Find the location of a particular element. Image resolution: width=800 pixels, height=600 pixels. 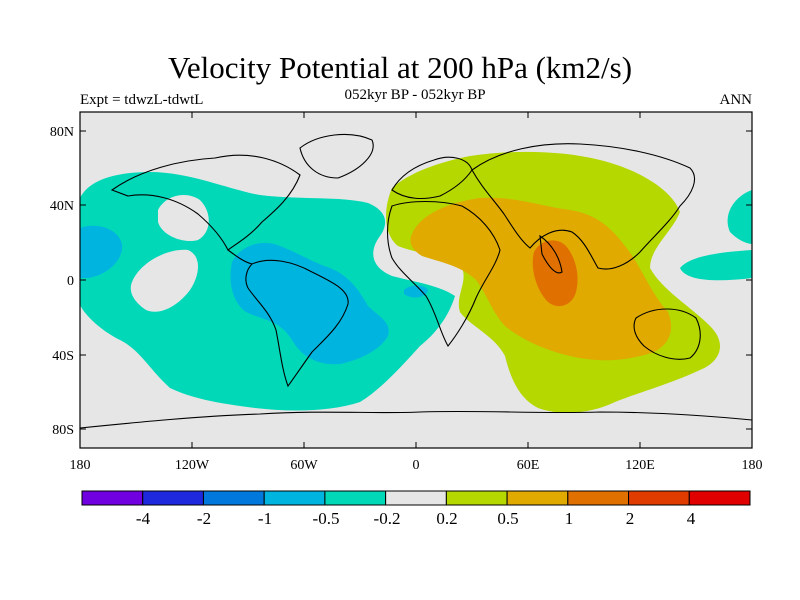

lat-label-0: 0 is located at coordinates (70, 281).